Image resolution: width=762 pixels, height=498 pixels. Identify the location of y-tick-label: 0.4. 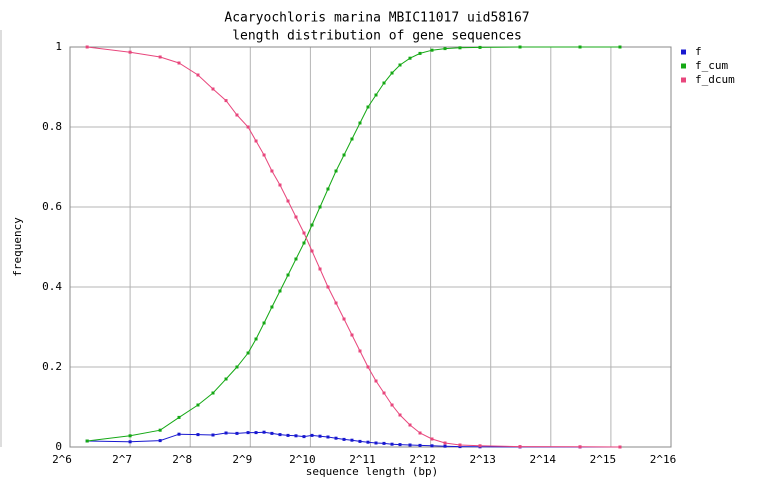
(52, 286).